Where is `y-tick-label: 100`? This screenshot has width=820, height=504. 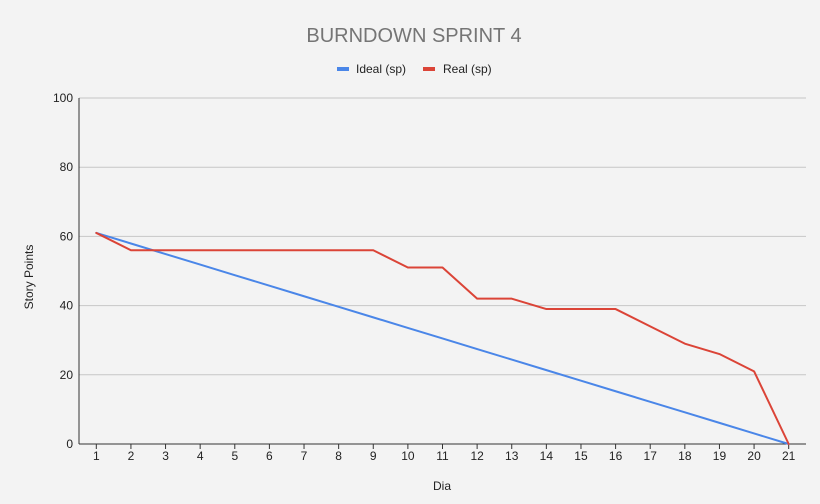
y-tick-label: 100 is located at coordinates (63, 98).